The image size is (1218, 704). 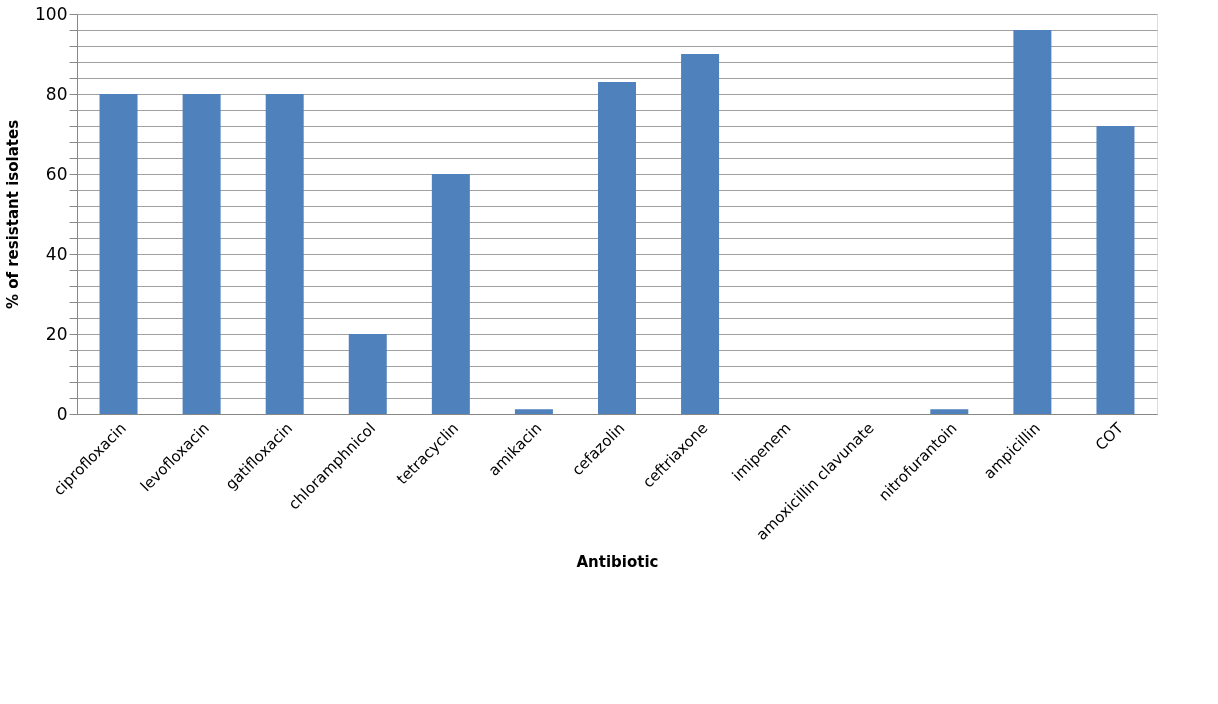 I want to click on y-tick-label: 80, so click(x=56, y=93).